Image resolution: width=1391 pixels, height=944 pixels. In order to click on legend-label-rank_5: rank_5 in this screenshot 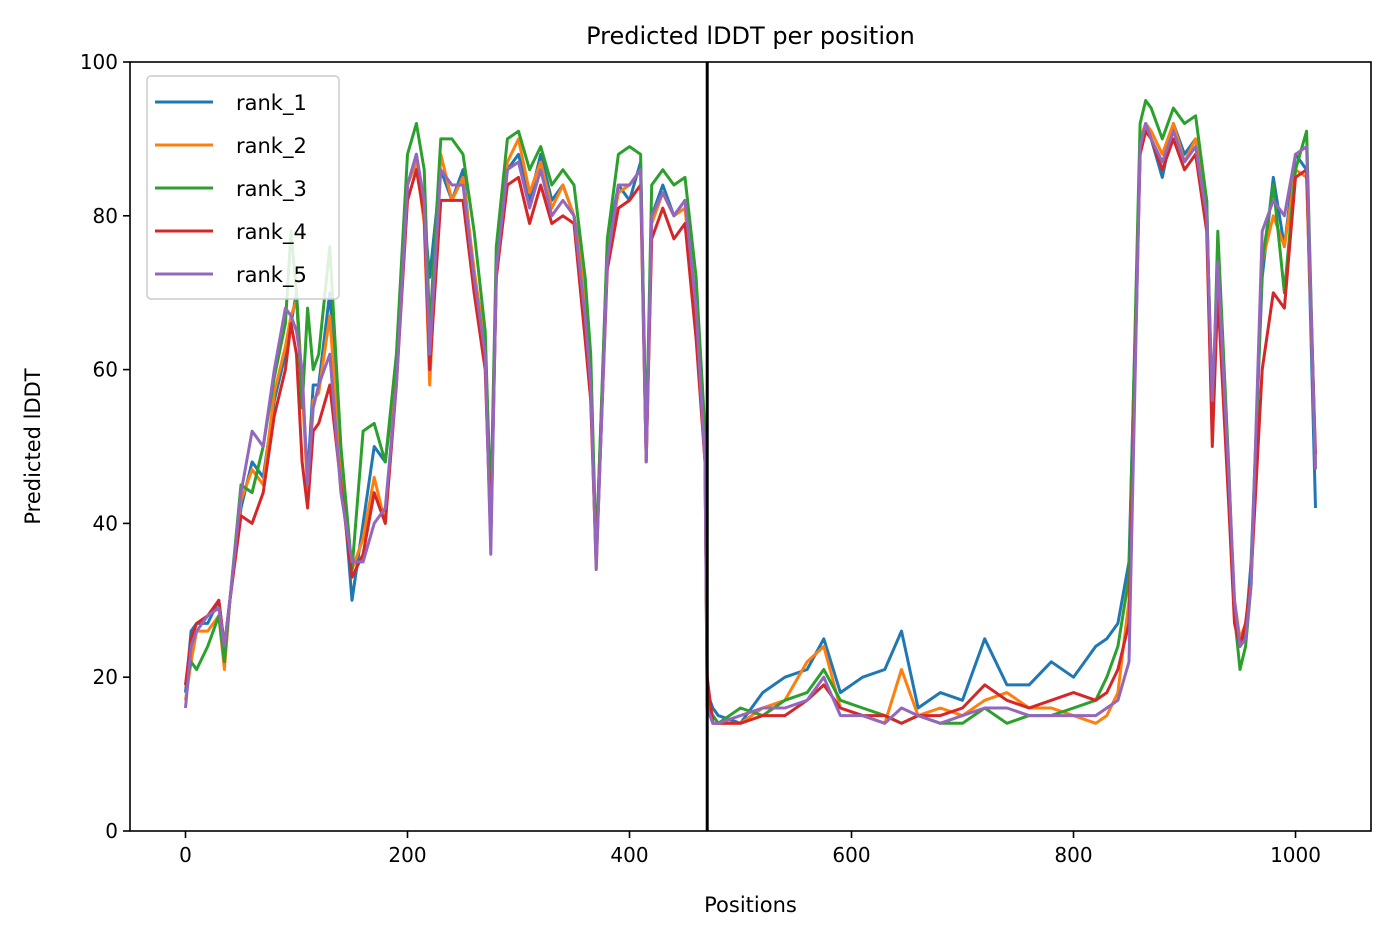, I will do `click(271, 275)`.